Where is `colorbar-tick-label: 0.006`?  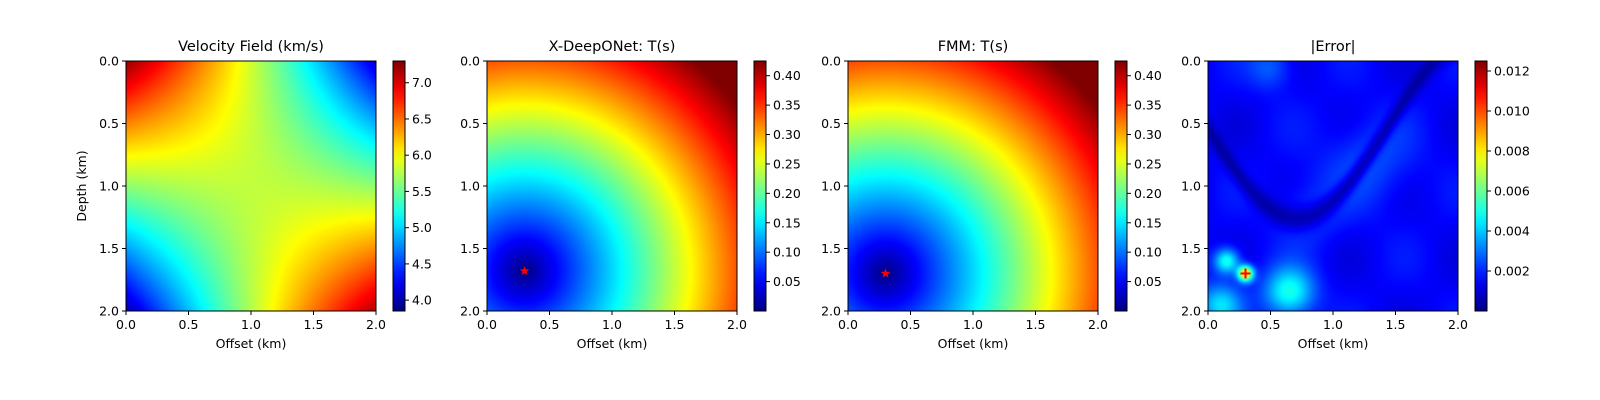 colorbar-tick-label: 0.006 is located at coordinates (1512, 191).